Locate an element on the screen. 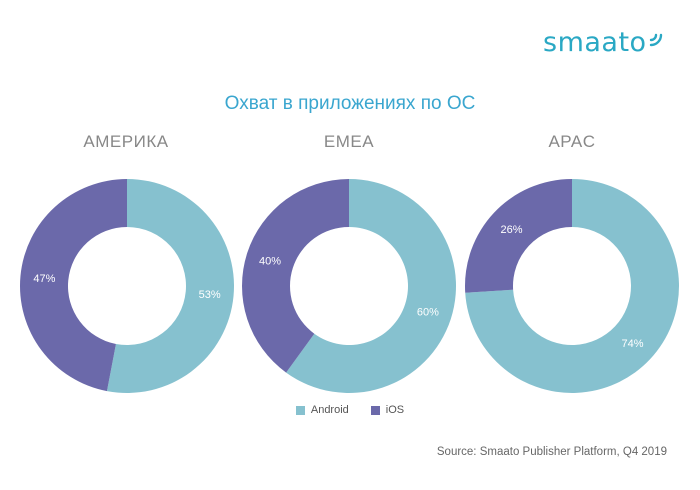  slice-ios-apac is located at coordinates (518, 236).